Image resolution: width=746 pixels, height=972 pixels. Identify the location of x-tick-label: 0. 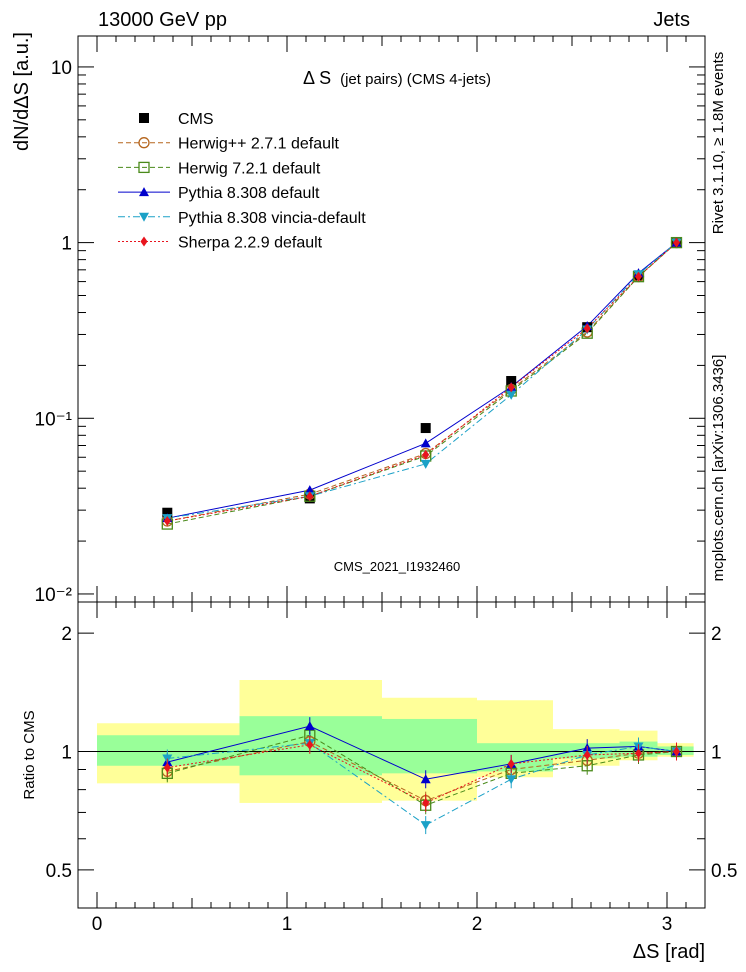
(97, 924).